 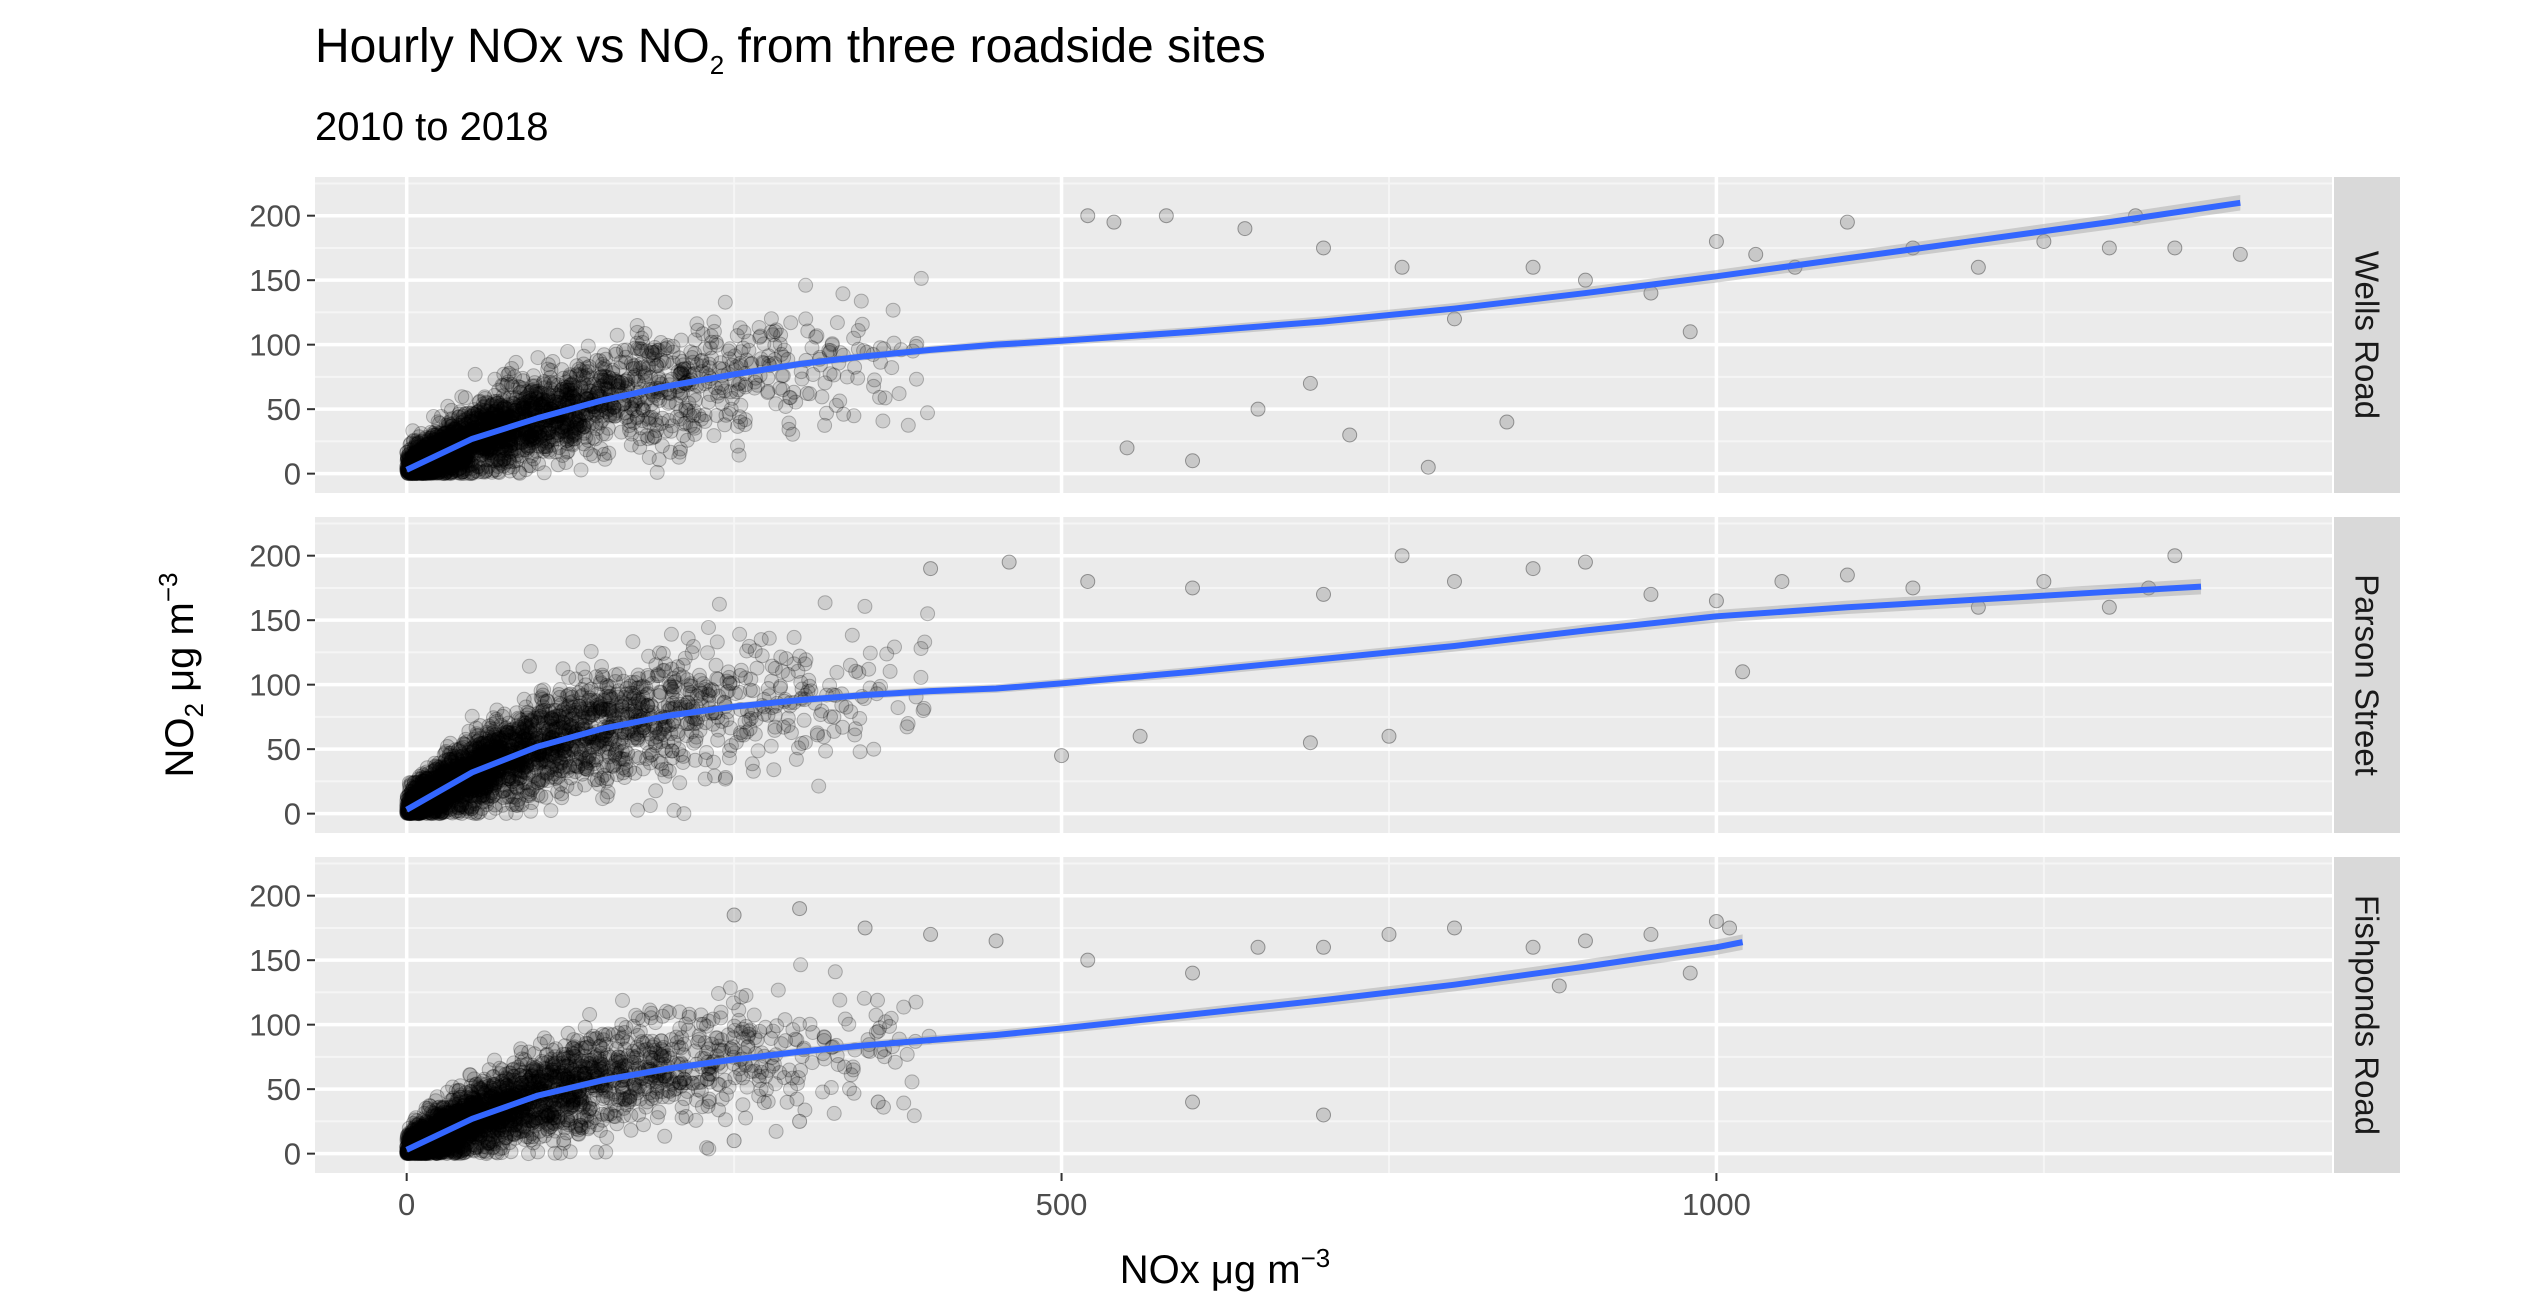 I want to click on y-tick-label: 50, so click(x=284, y=409).